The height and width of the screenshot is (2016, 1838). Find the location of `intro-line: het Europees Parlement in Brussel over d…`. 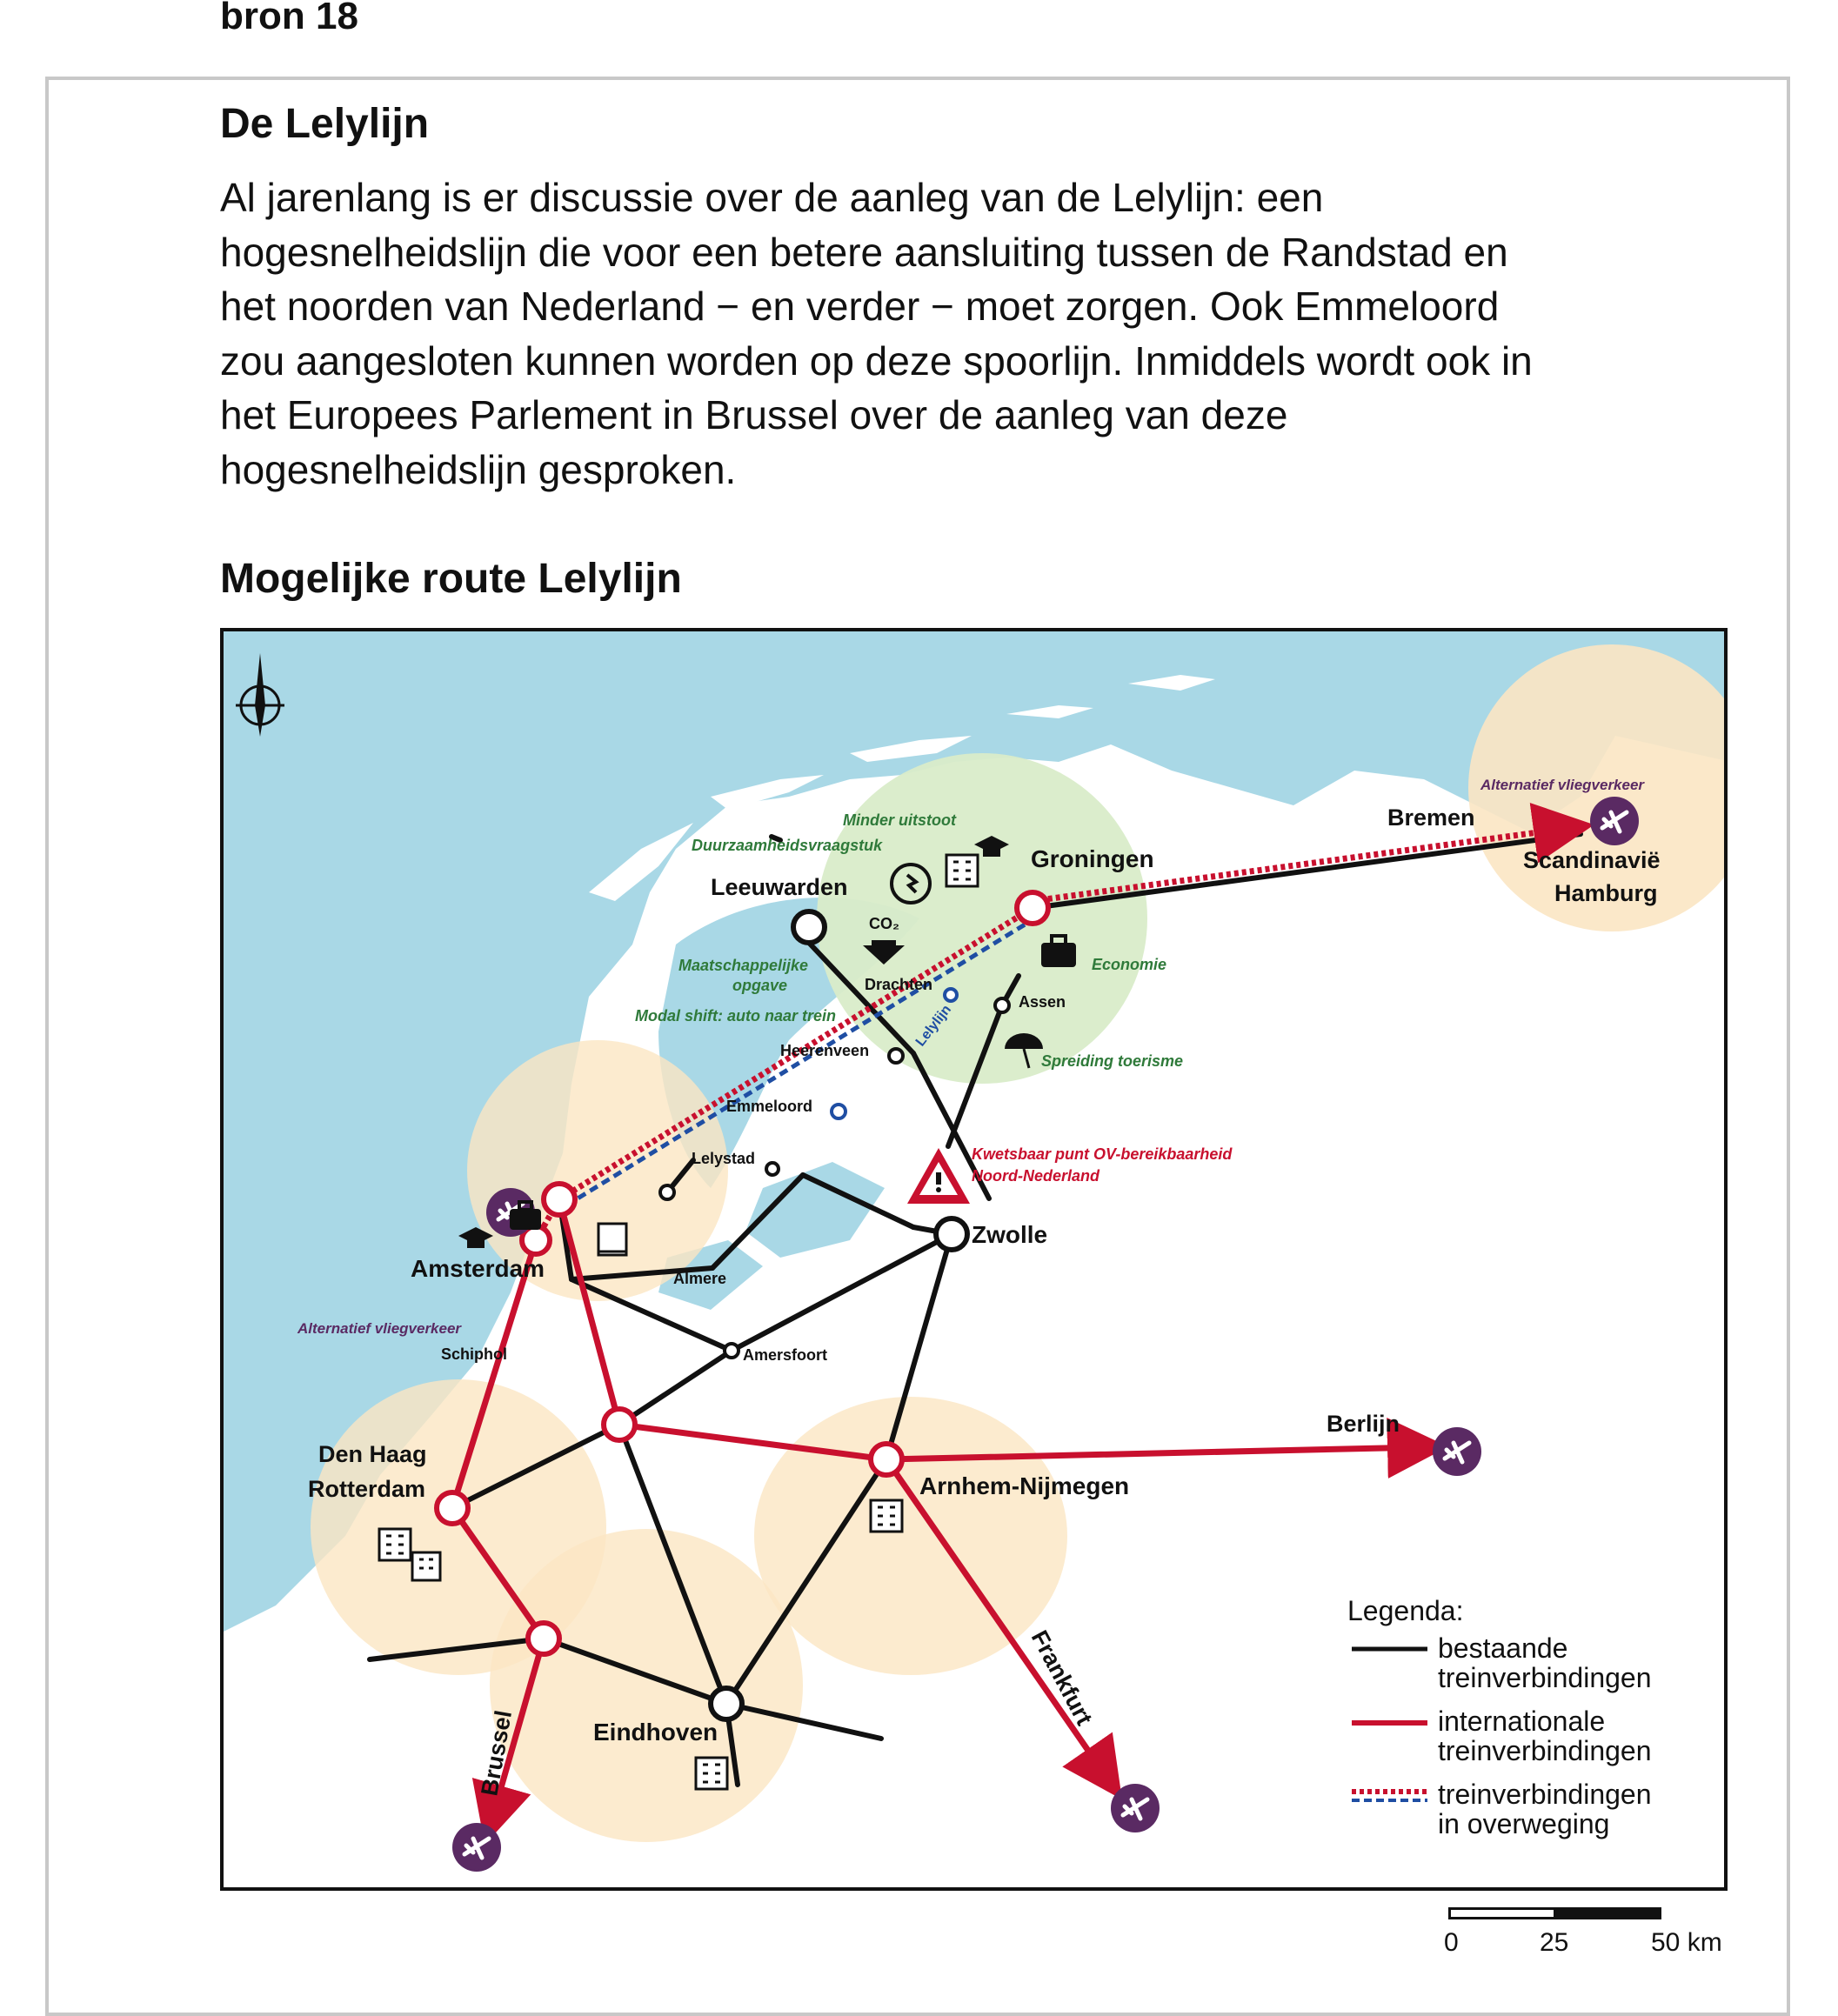

intro-line: het Europees Parlement in Brussel over d… is located at coordinates (754, 414).